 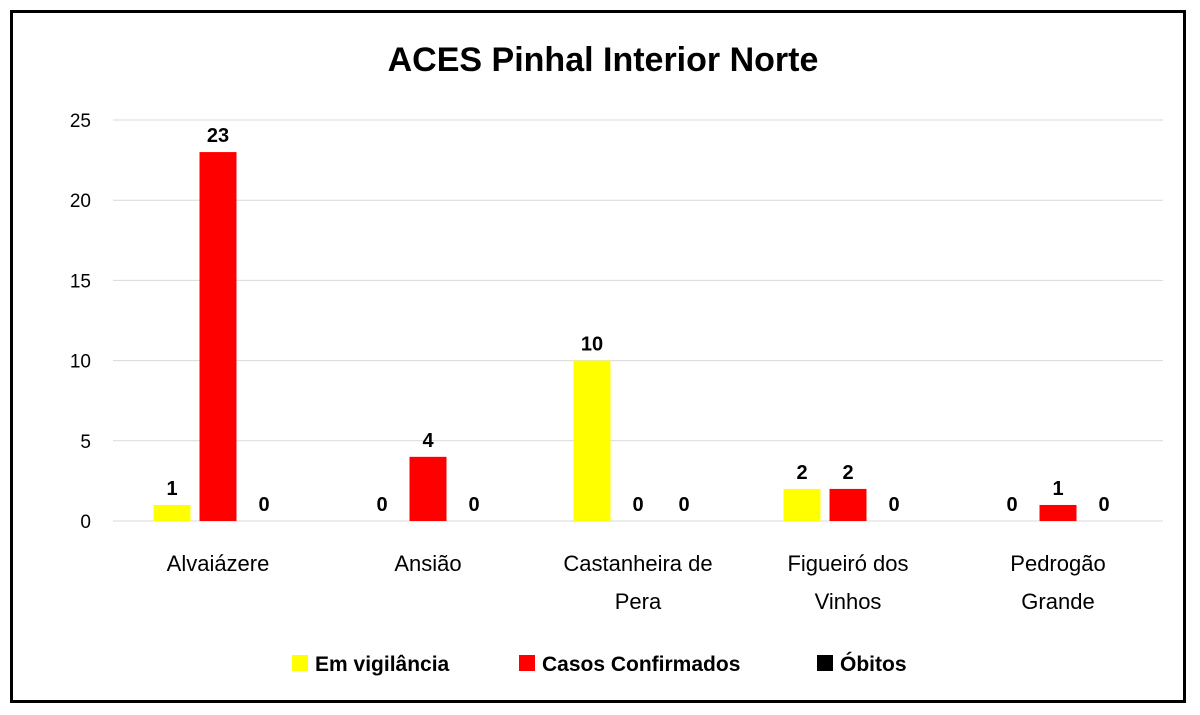 I want to click on y-tick-label: 10, so click(x=80, y=362).